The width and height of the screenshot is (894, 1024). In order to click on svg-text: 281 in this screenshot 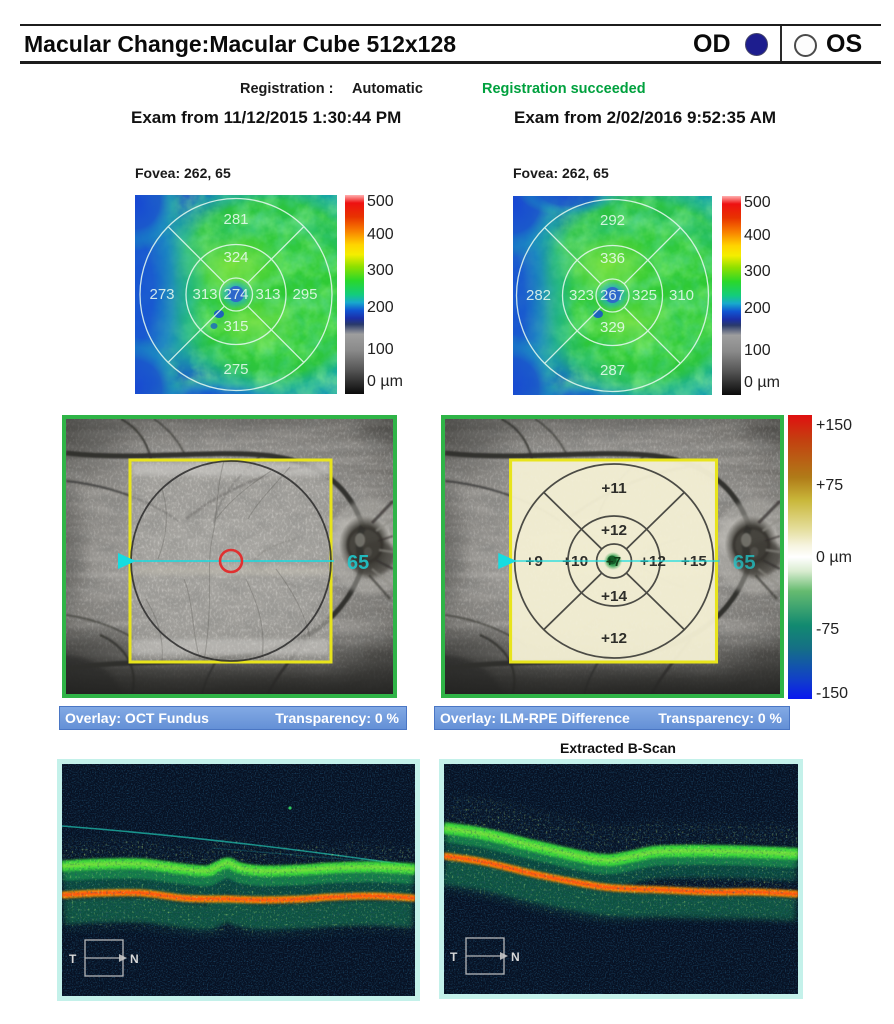, I will do `click(235, 219)`.